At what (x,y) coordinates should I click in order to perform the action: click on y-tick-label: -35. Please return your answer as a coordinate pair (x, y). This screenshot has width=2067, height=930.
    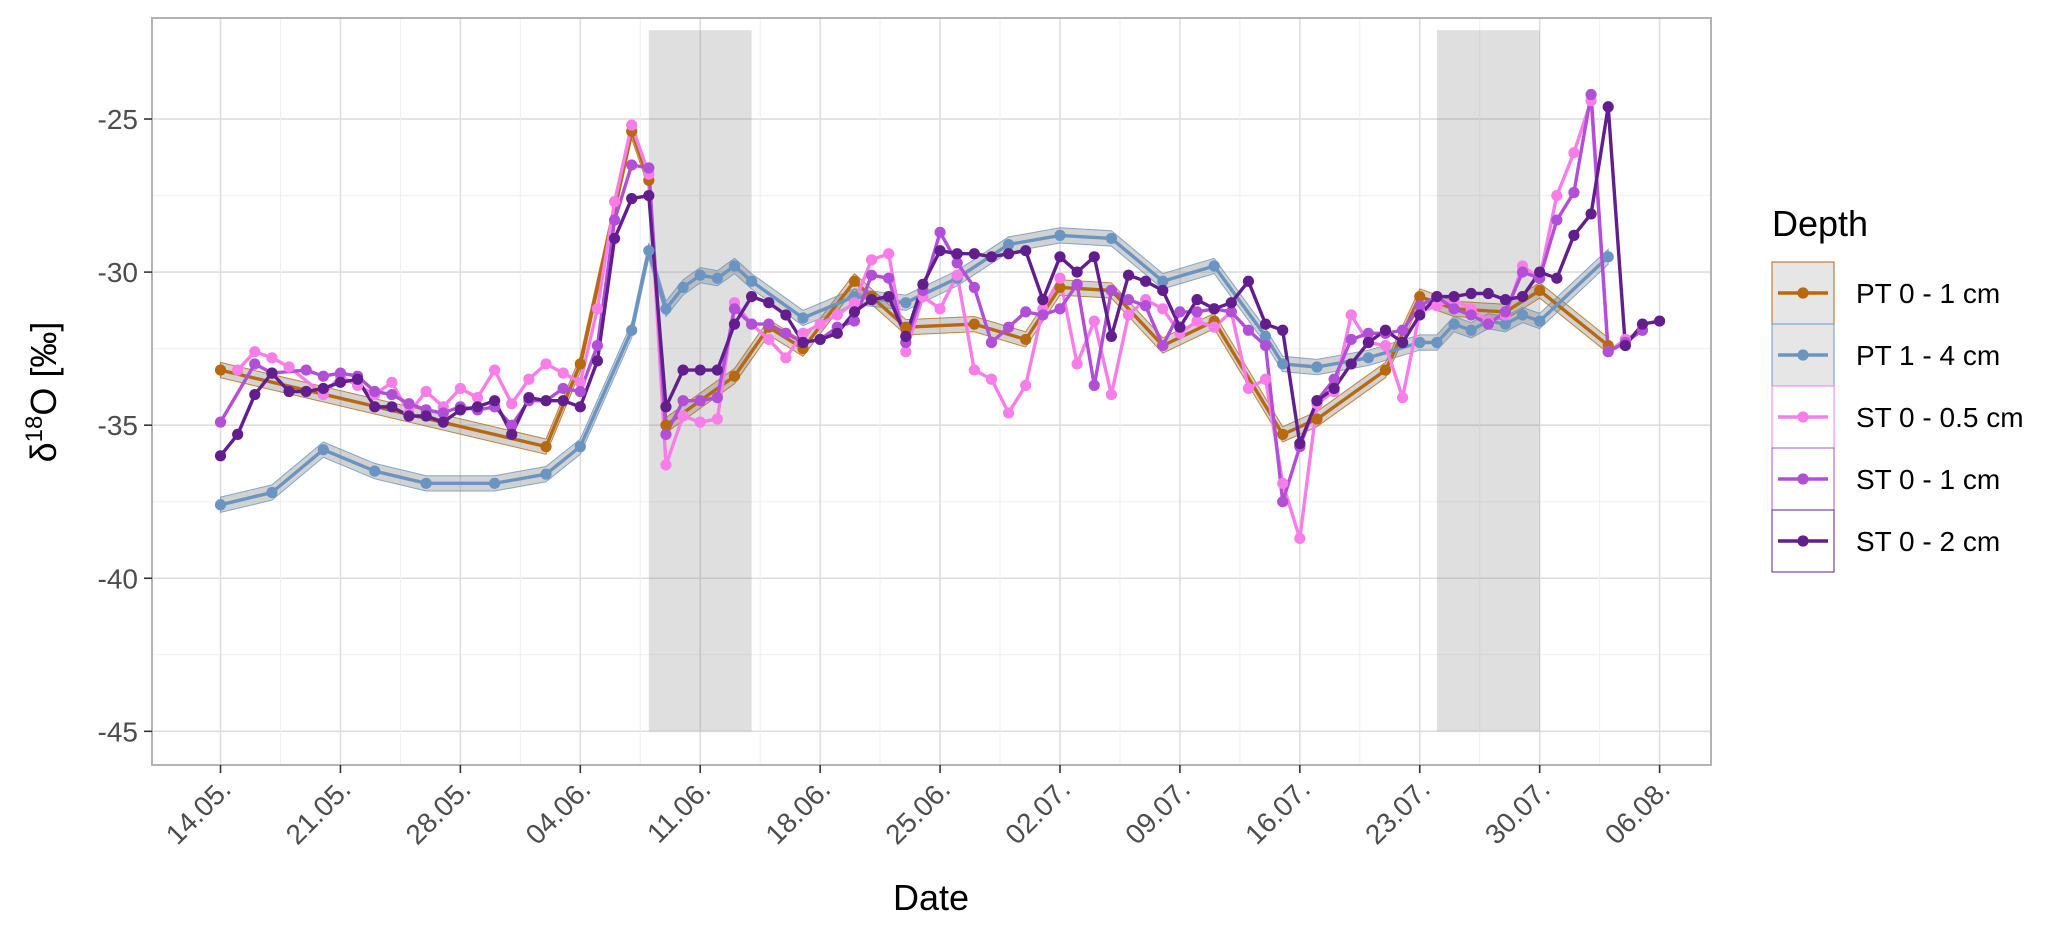
    Looking at the image, I should click on (118, 425).